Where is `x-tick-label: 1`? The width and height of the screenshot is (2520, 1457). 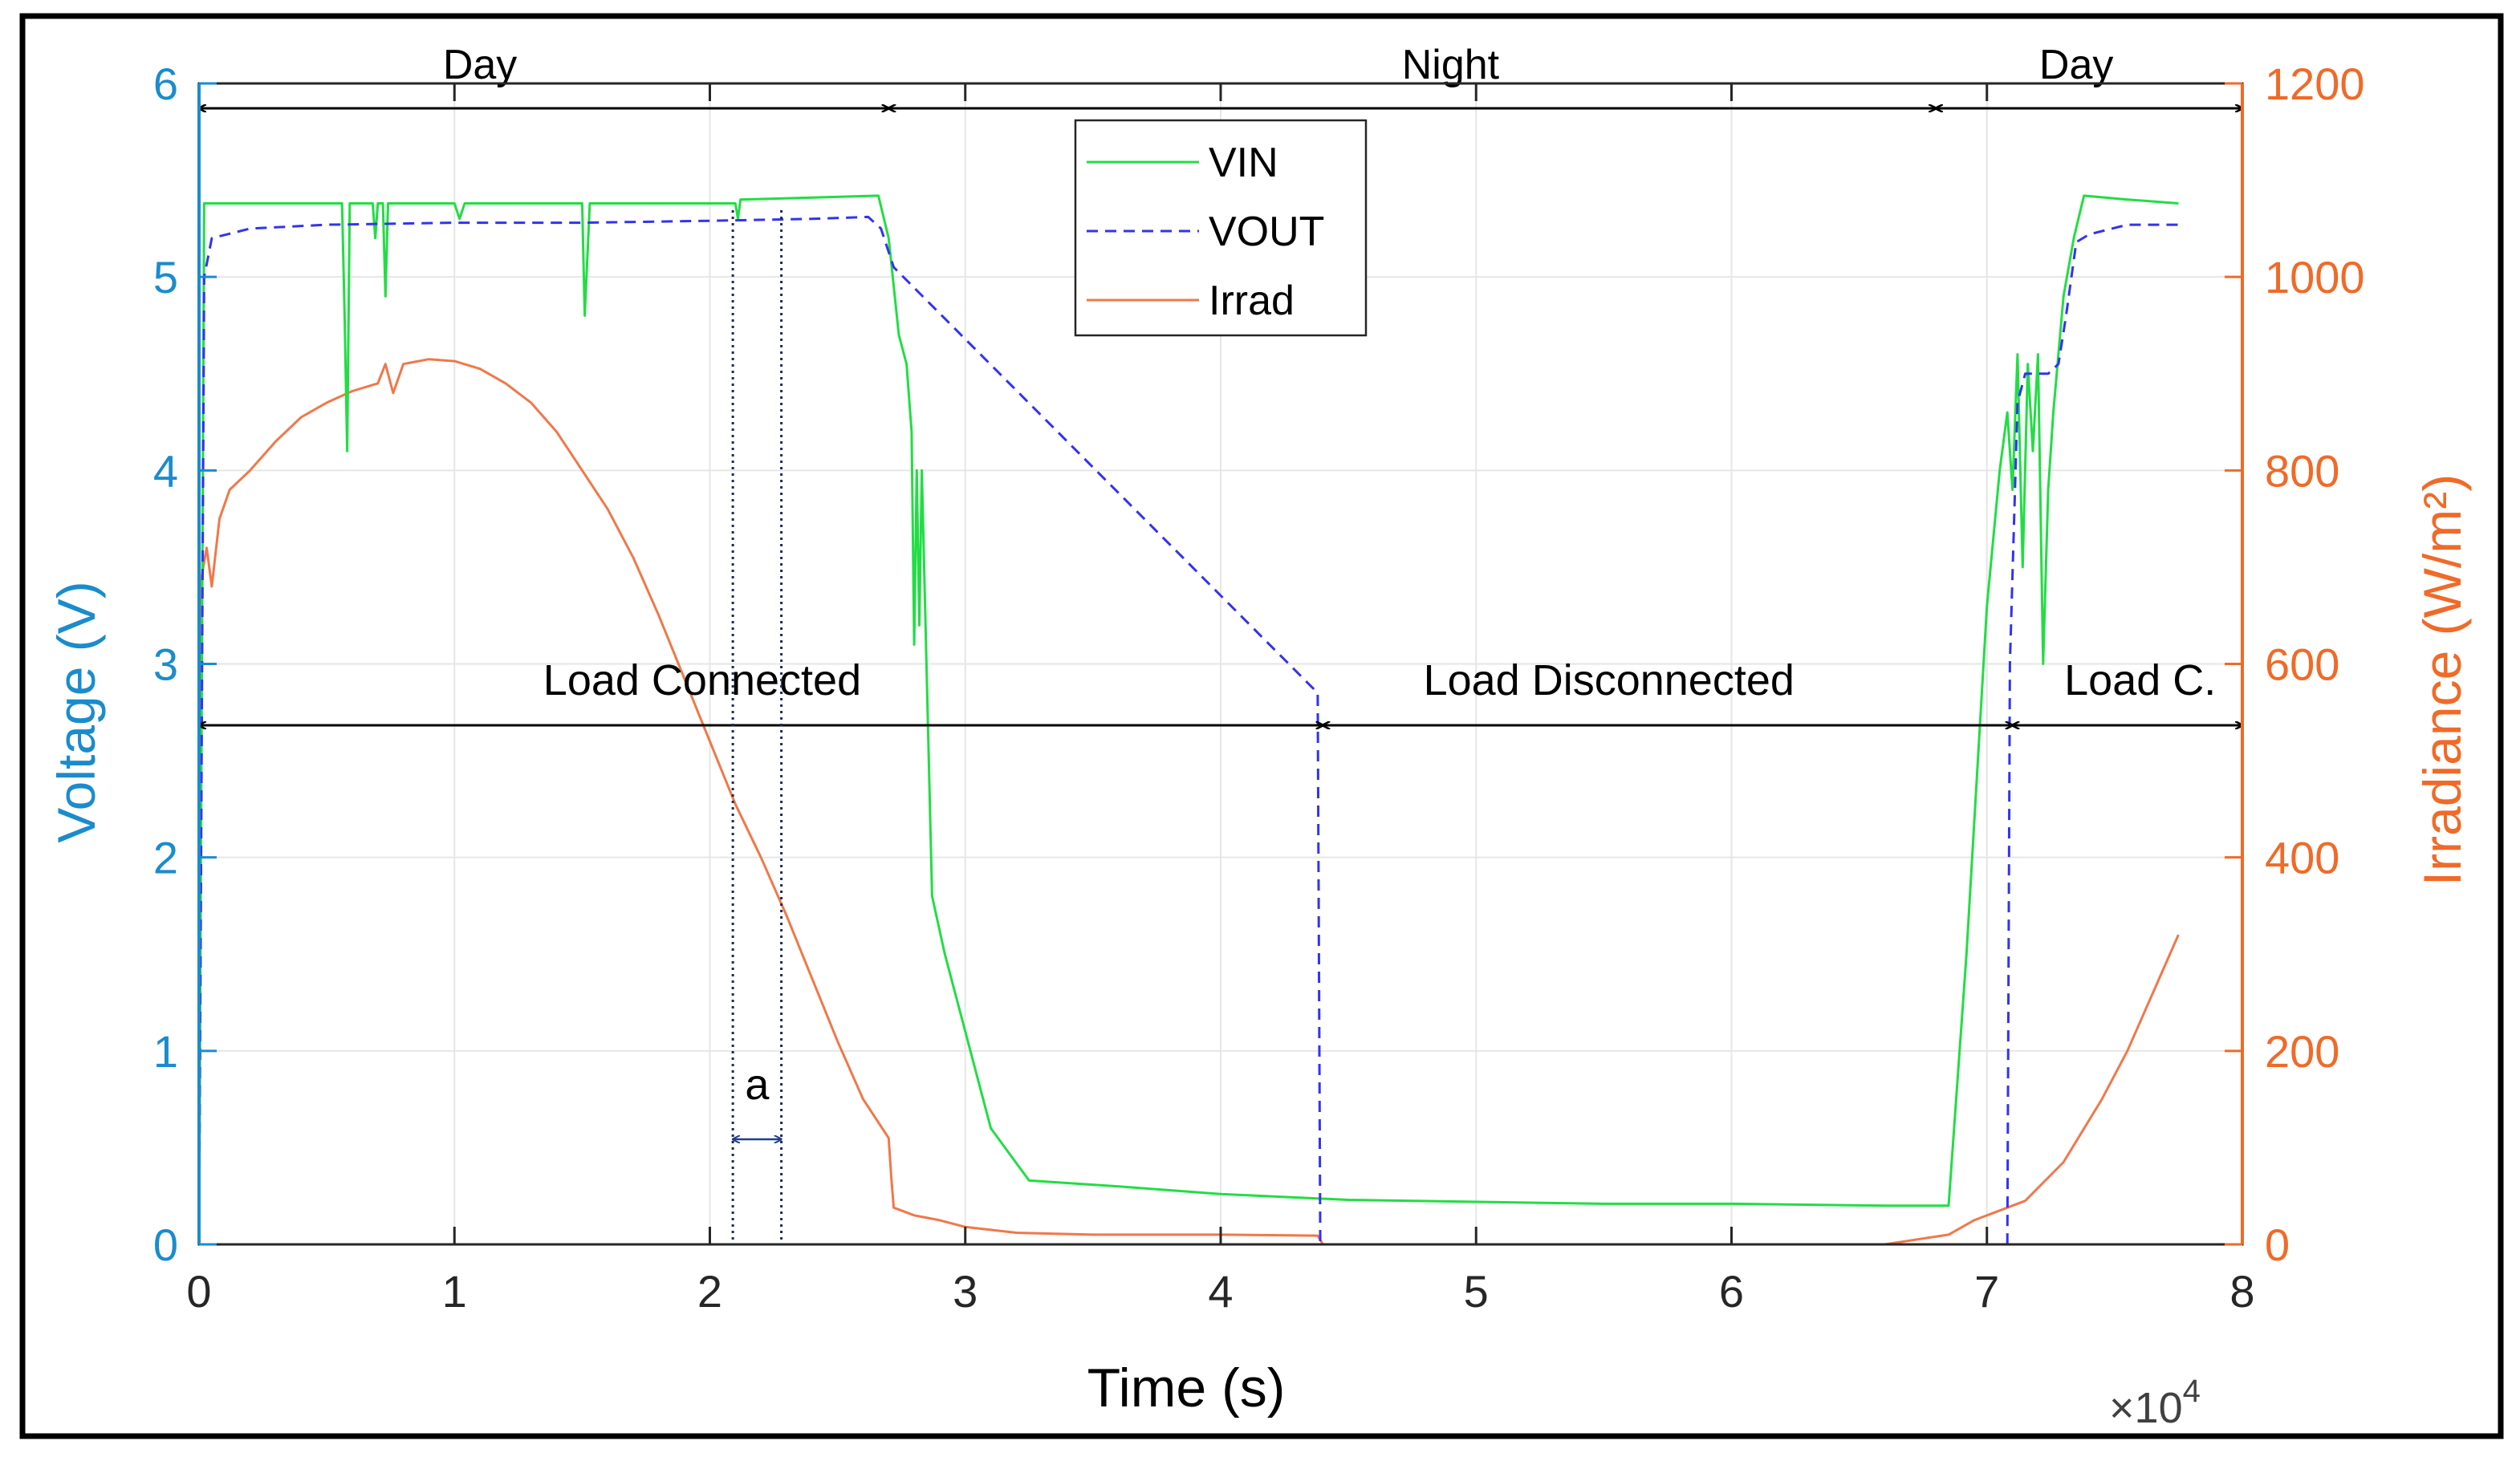 x-tick-label: 1 is located at coordinates (454, 1291).